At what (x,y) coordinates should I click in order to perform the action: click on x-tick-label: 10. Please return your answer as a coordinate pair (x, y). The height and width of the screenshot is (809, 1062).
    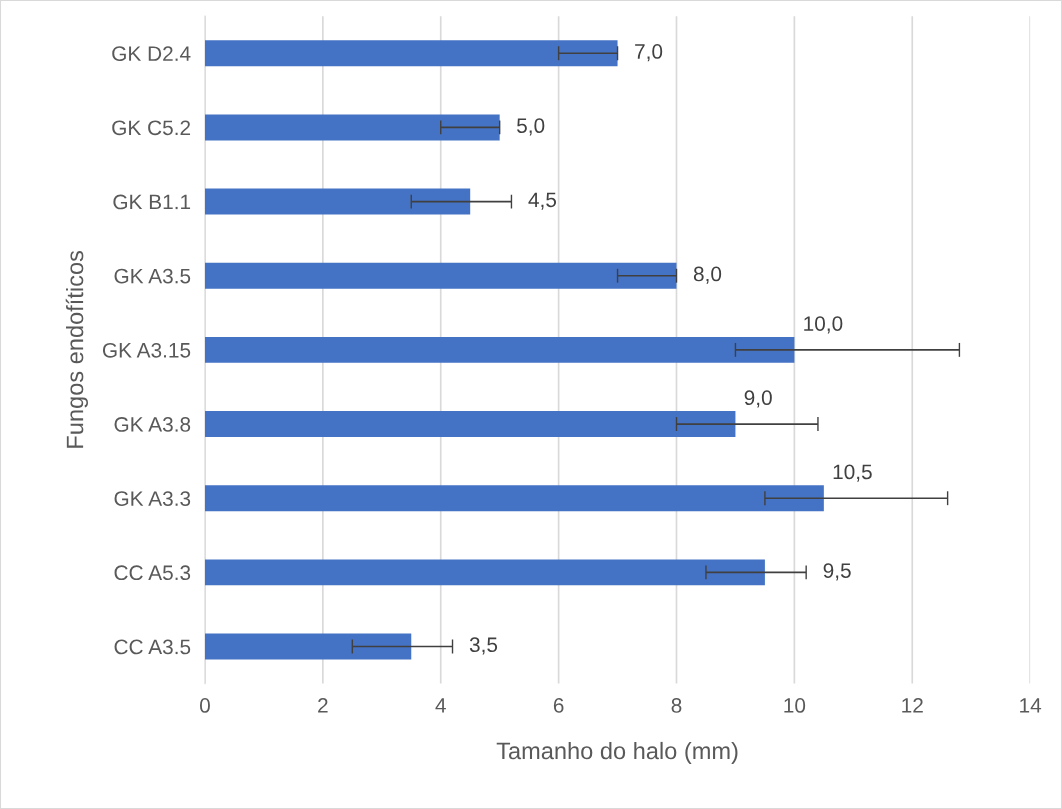
    Looking at the image, I should click on (795, 705).